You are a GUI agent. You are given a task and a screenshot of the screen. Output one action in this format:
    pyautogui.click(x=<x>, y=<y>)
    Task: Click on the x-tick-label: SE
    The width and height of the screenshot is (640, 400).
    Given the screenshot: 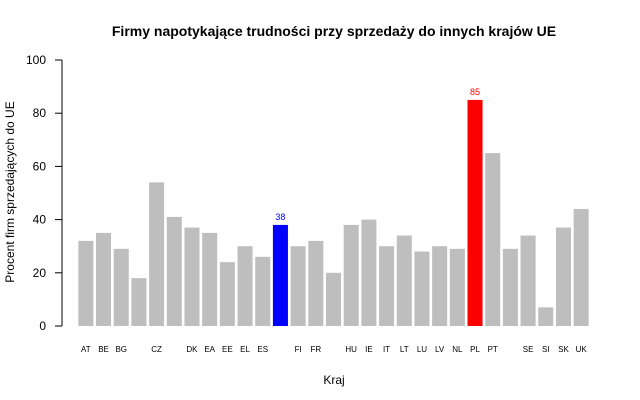 What is the action you would take?
    pyautogui.click(x=528, y=349)
    